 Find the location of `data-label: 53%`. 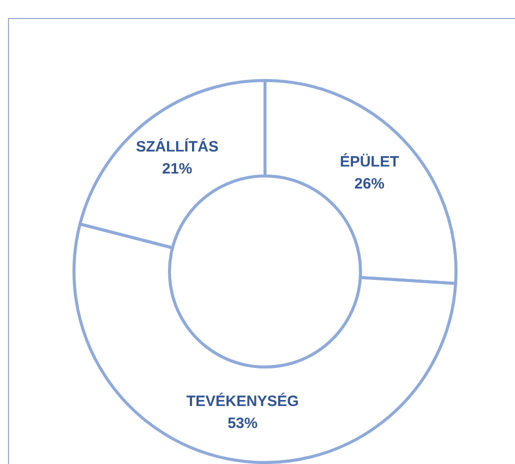

data-label: 53% is located at coordinates (243, 423).